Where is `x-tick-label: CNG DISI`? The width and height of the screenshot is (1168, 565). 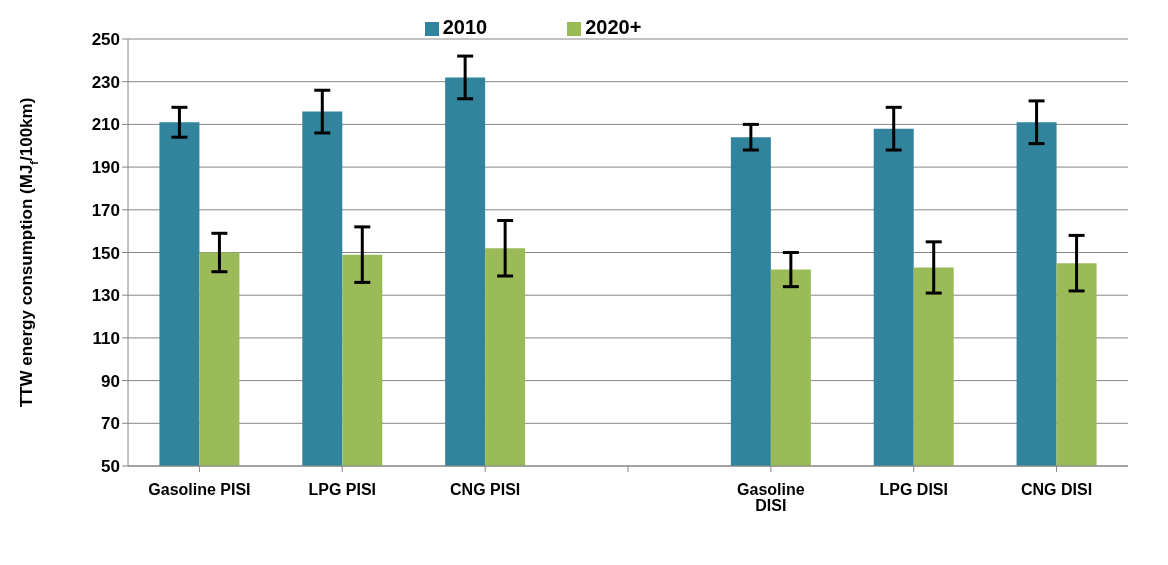 x-tick-label: CNG DISI is located at coordinates (1057, 490).